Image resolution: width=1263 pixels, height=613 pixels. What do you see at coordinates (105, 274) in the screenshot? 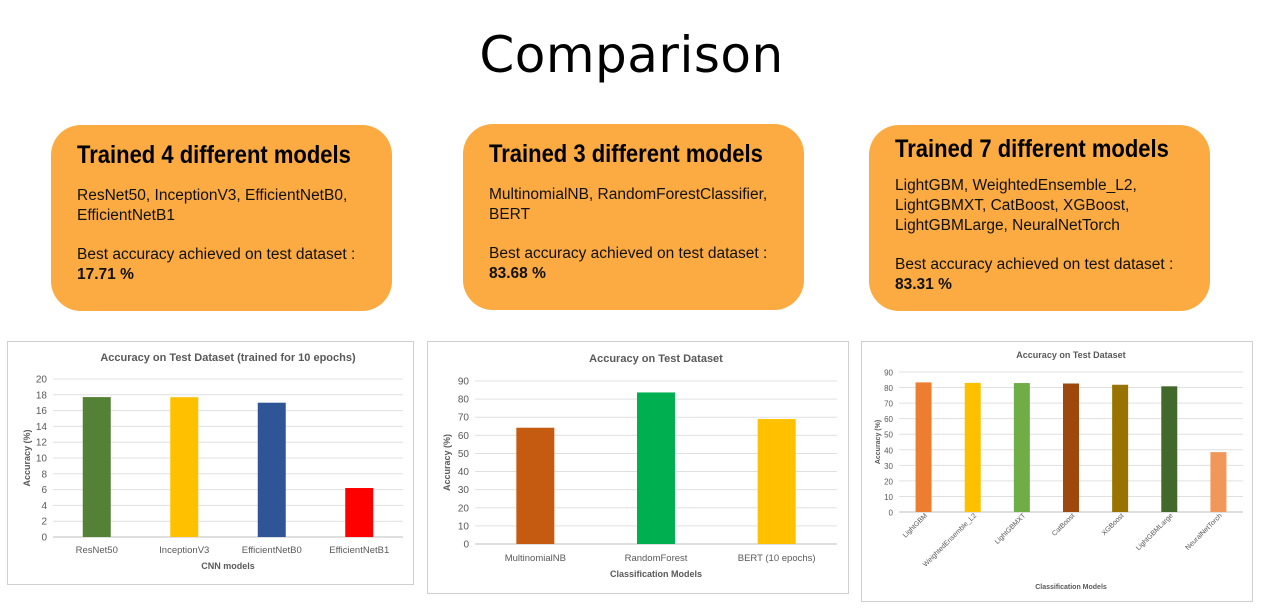
I see `card-accuracy-value: 17.71 %` at bounding box center [105, 274].